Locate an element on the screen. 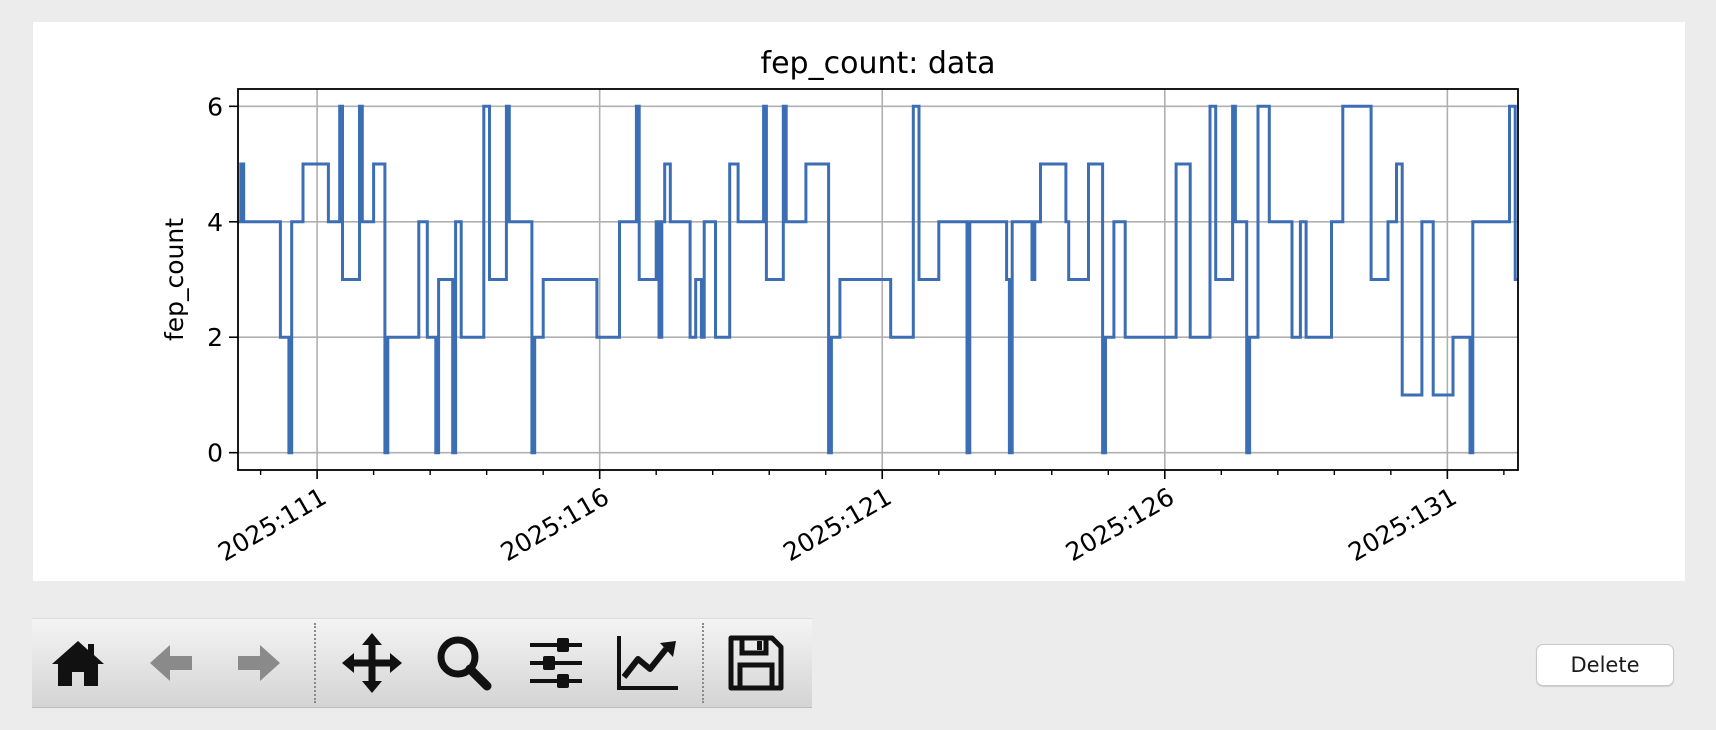  home-button is located at coordinates (78, 663).